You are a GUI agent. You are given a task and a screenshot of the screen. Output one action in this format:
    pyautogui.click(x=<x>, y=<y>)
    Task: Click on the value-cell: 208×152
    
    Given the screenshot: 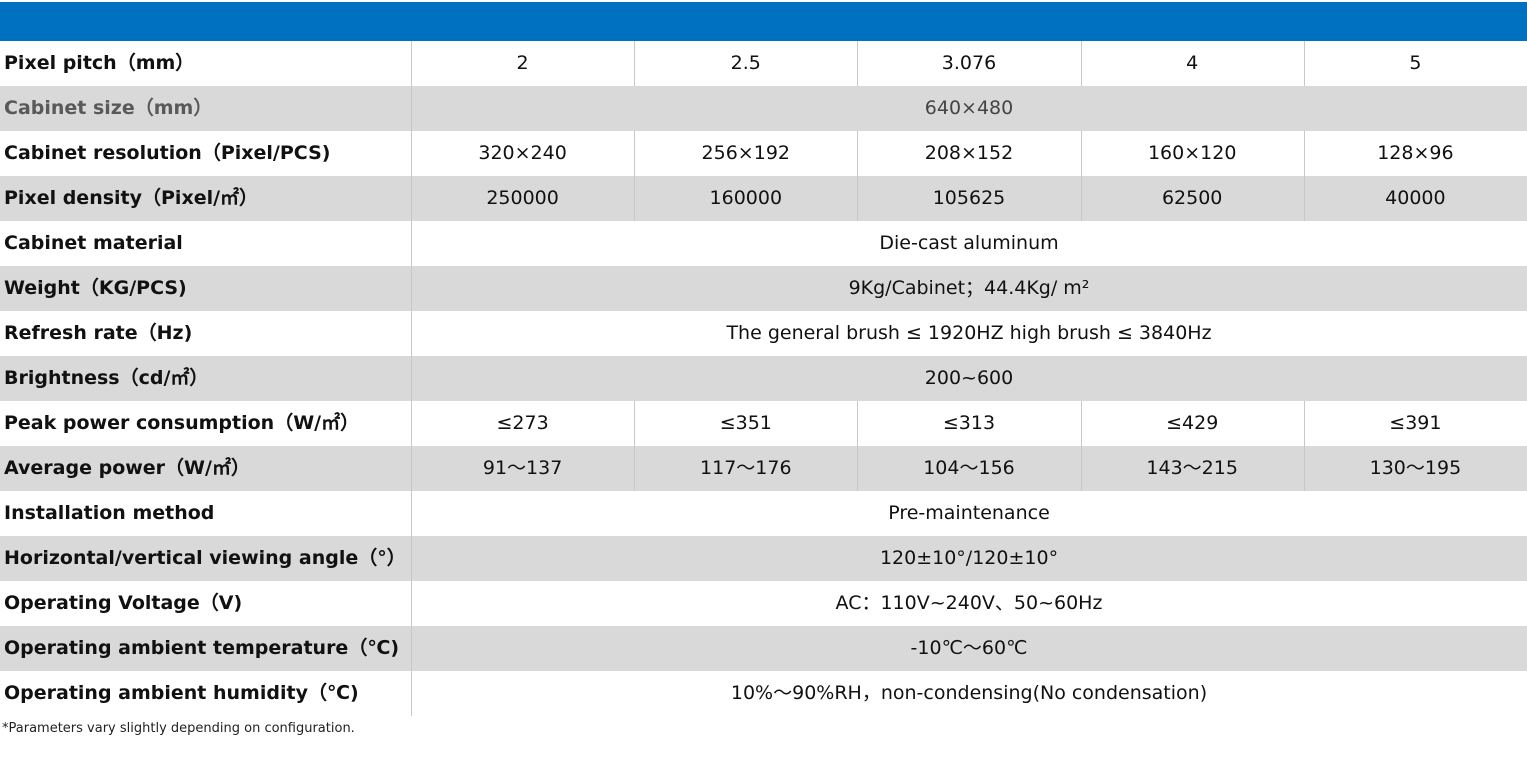 What is the action you would take?
    pyautogui.click(x=969, y=153)
    